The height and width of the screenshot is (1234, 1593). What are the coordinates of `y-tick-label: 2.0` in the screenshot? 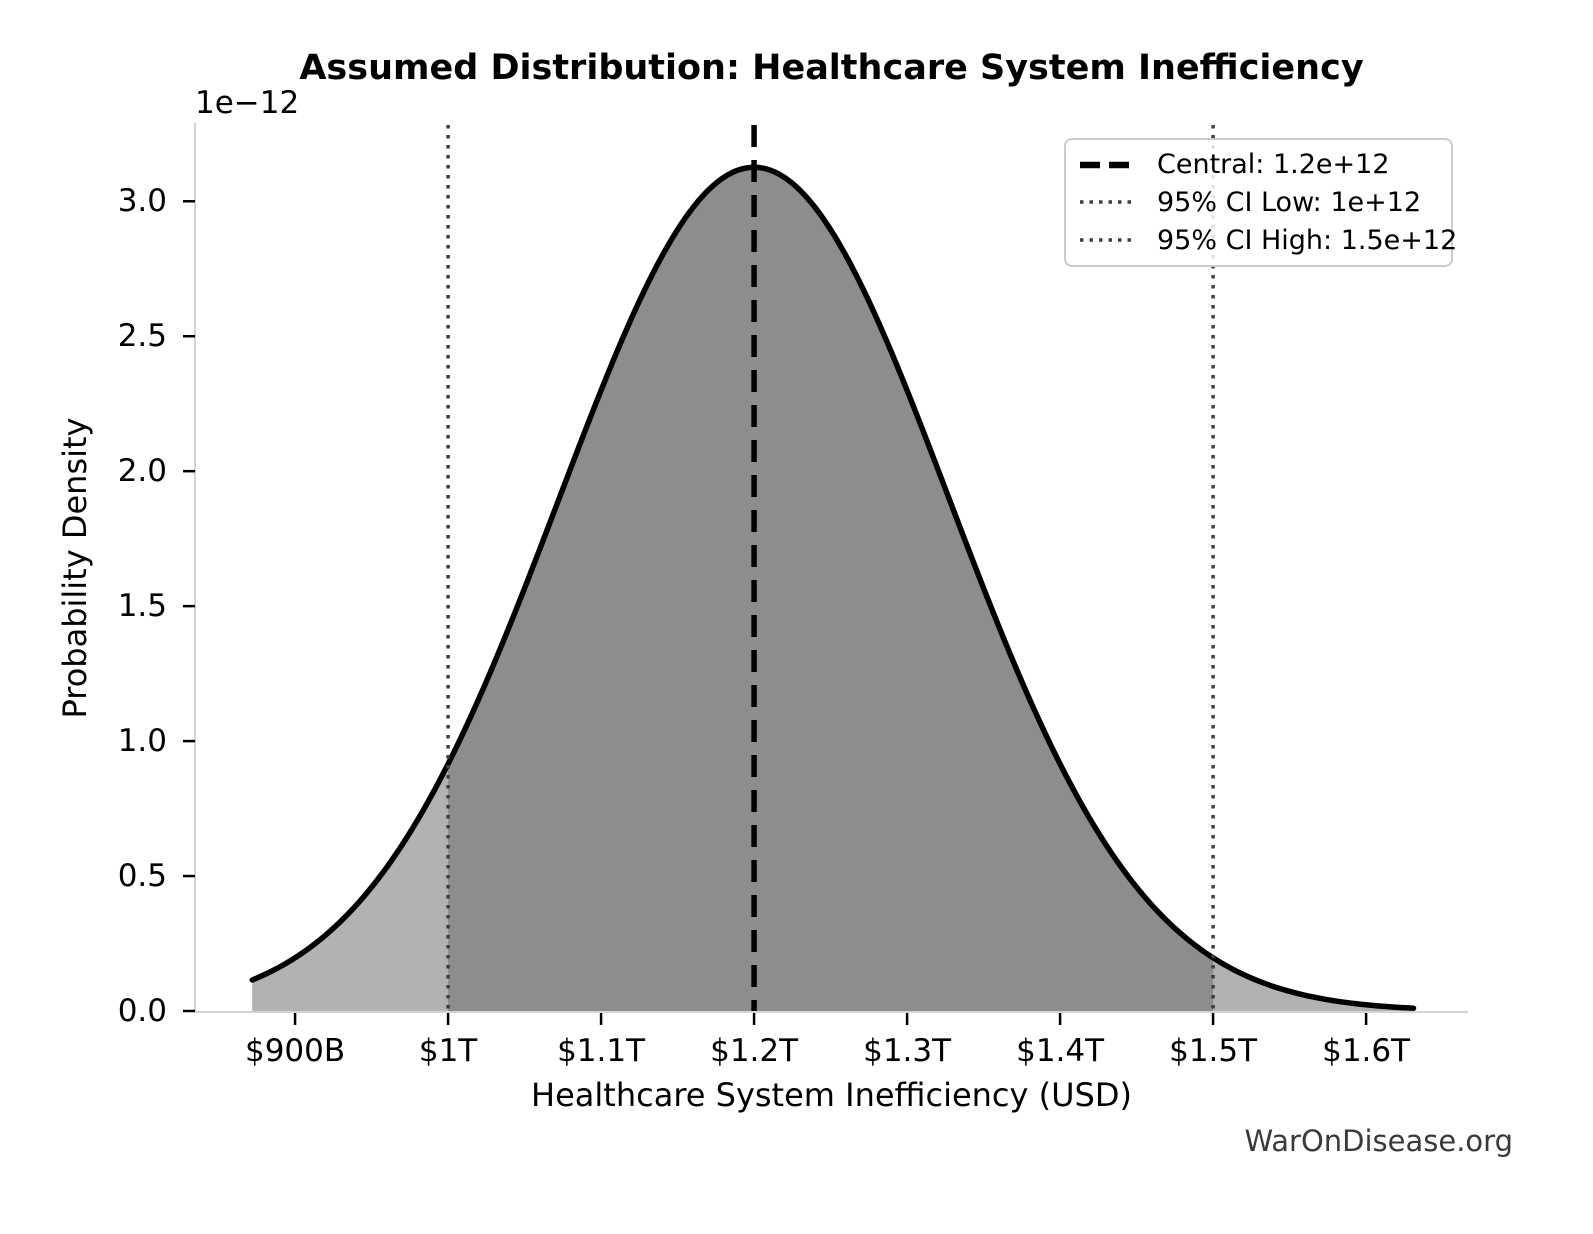 It's located at (142, 471).